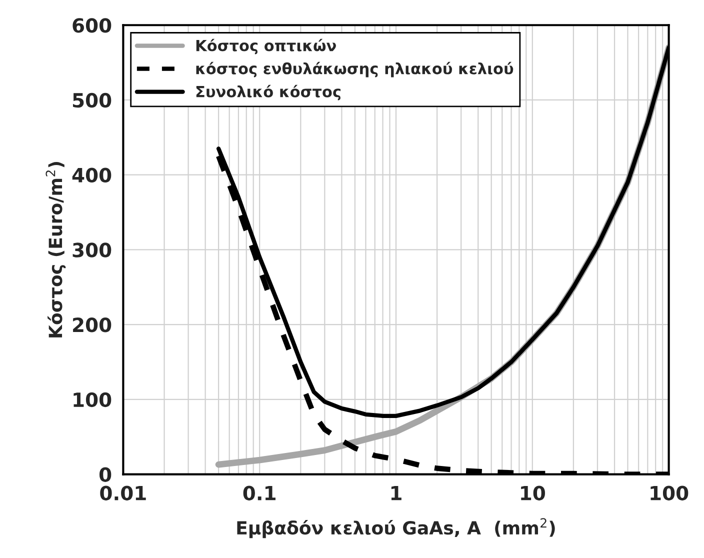 The image size is (704, 558). I want to click on x-tick-label: 1, so click(396, 493).